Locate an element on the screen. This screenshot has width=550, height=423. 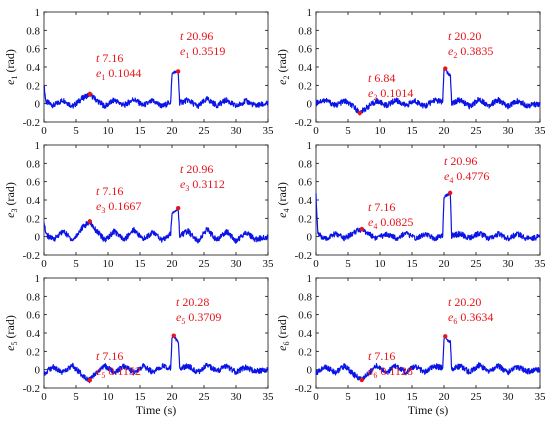
annotation-error: e2 0.1014 is located at coordinates (390, 94).